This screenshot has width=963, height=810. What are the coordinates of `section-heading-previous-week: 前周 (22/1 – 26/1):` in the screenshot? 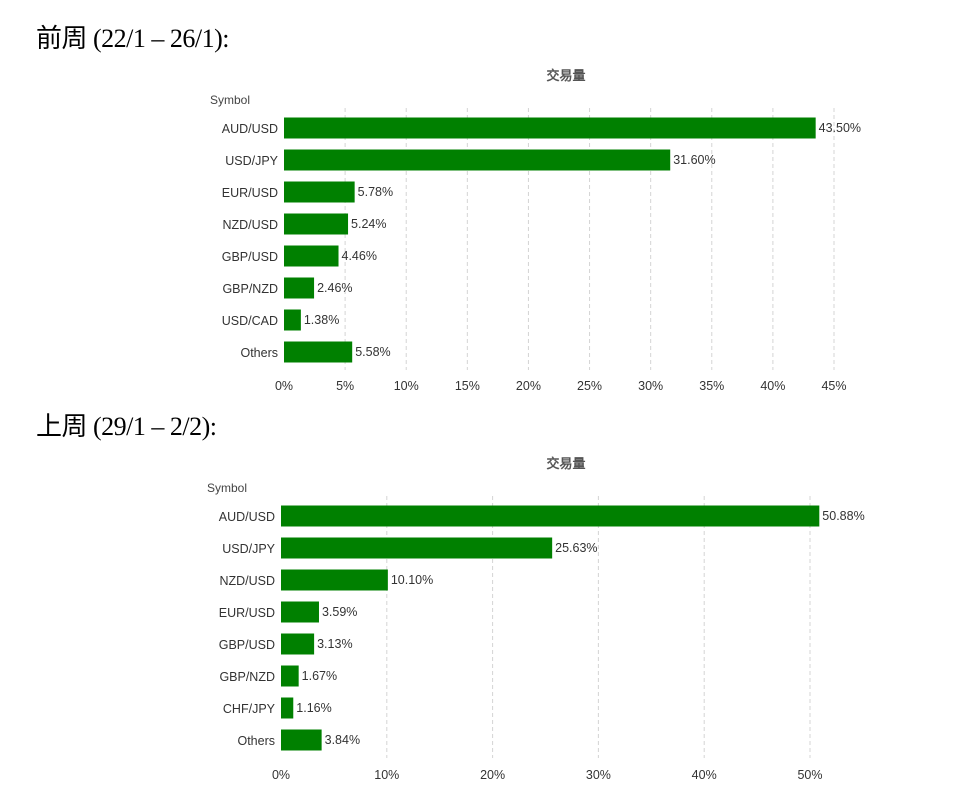 It's located at (133, 38).